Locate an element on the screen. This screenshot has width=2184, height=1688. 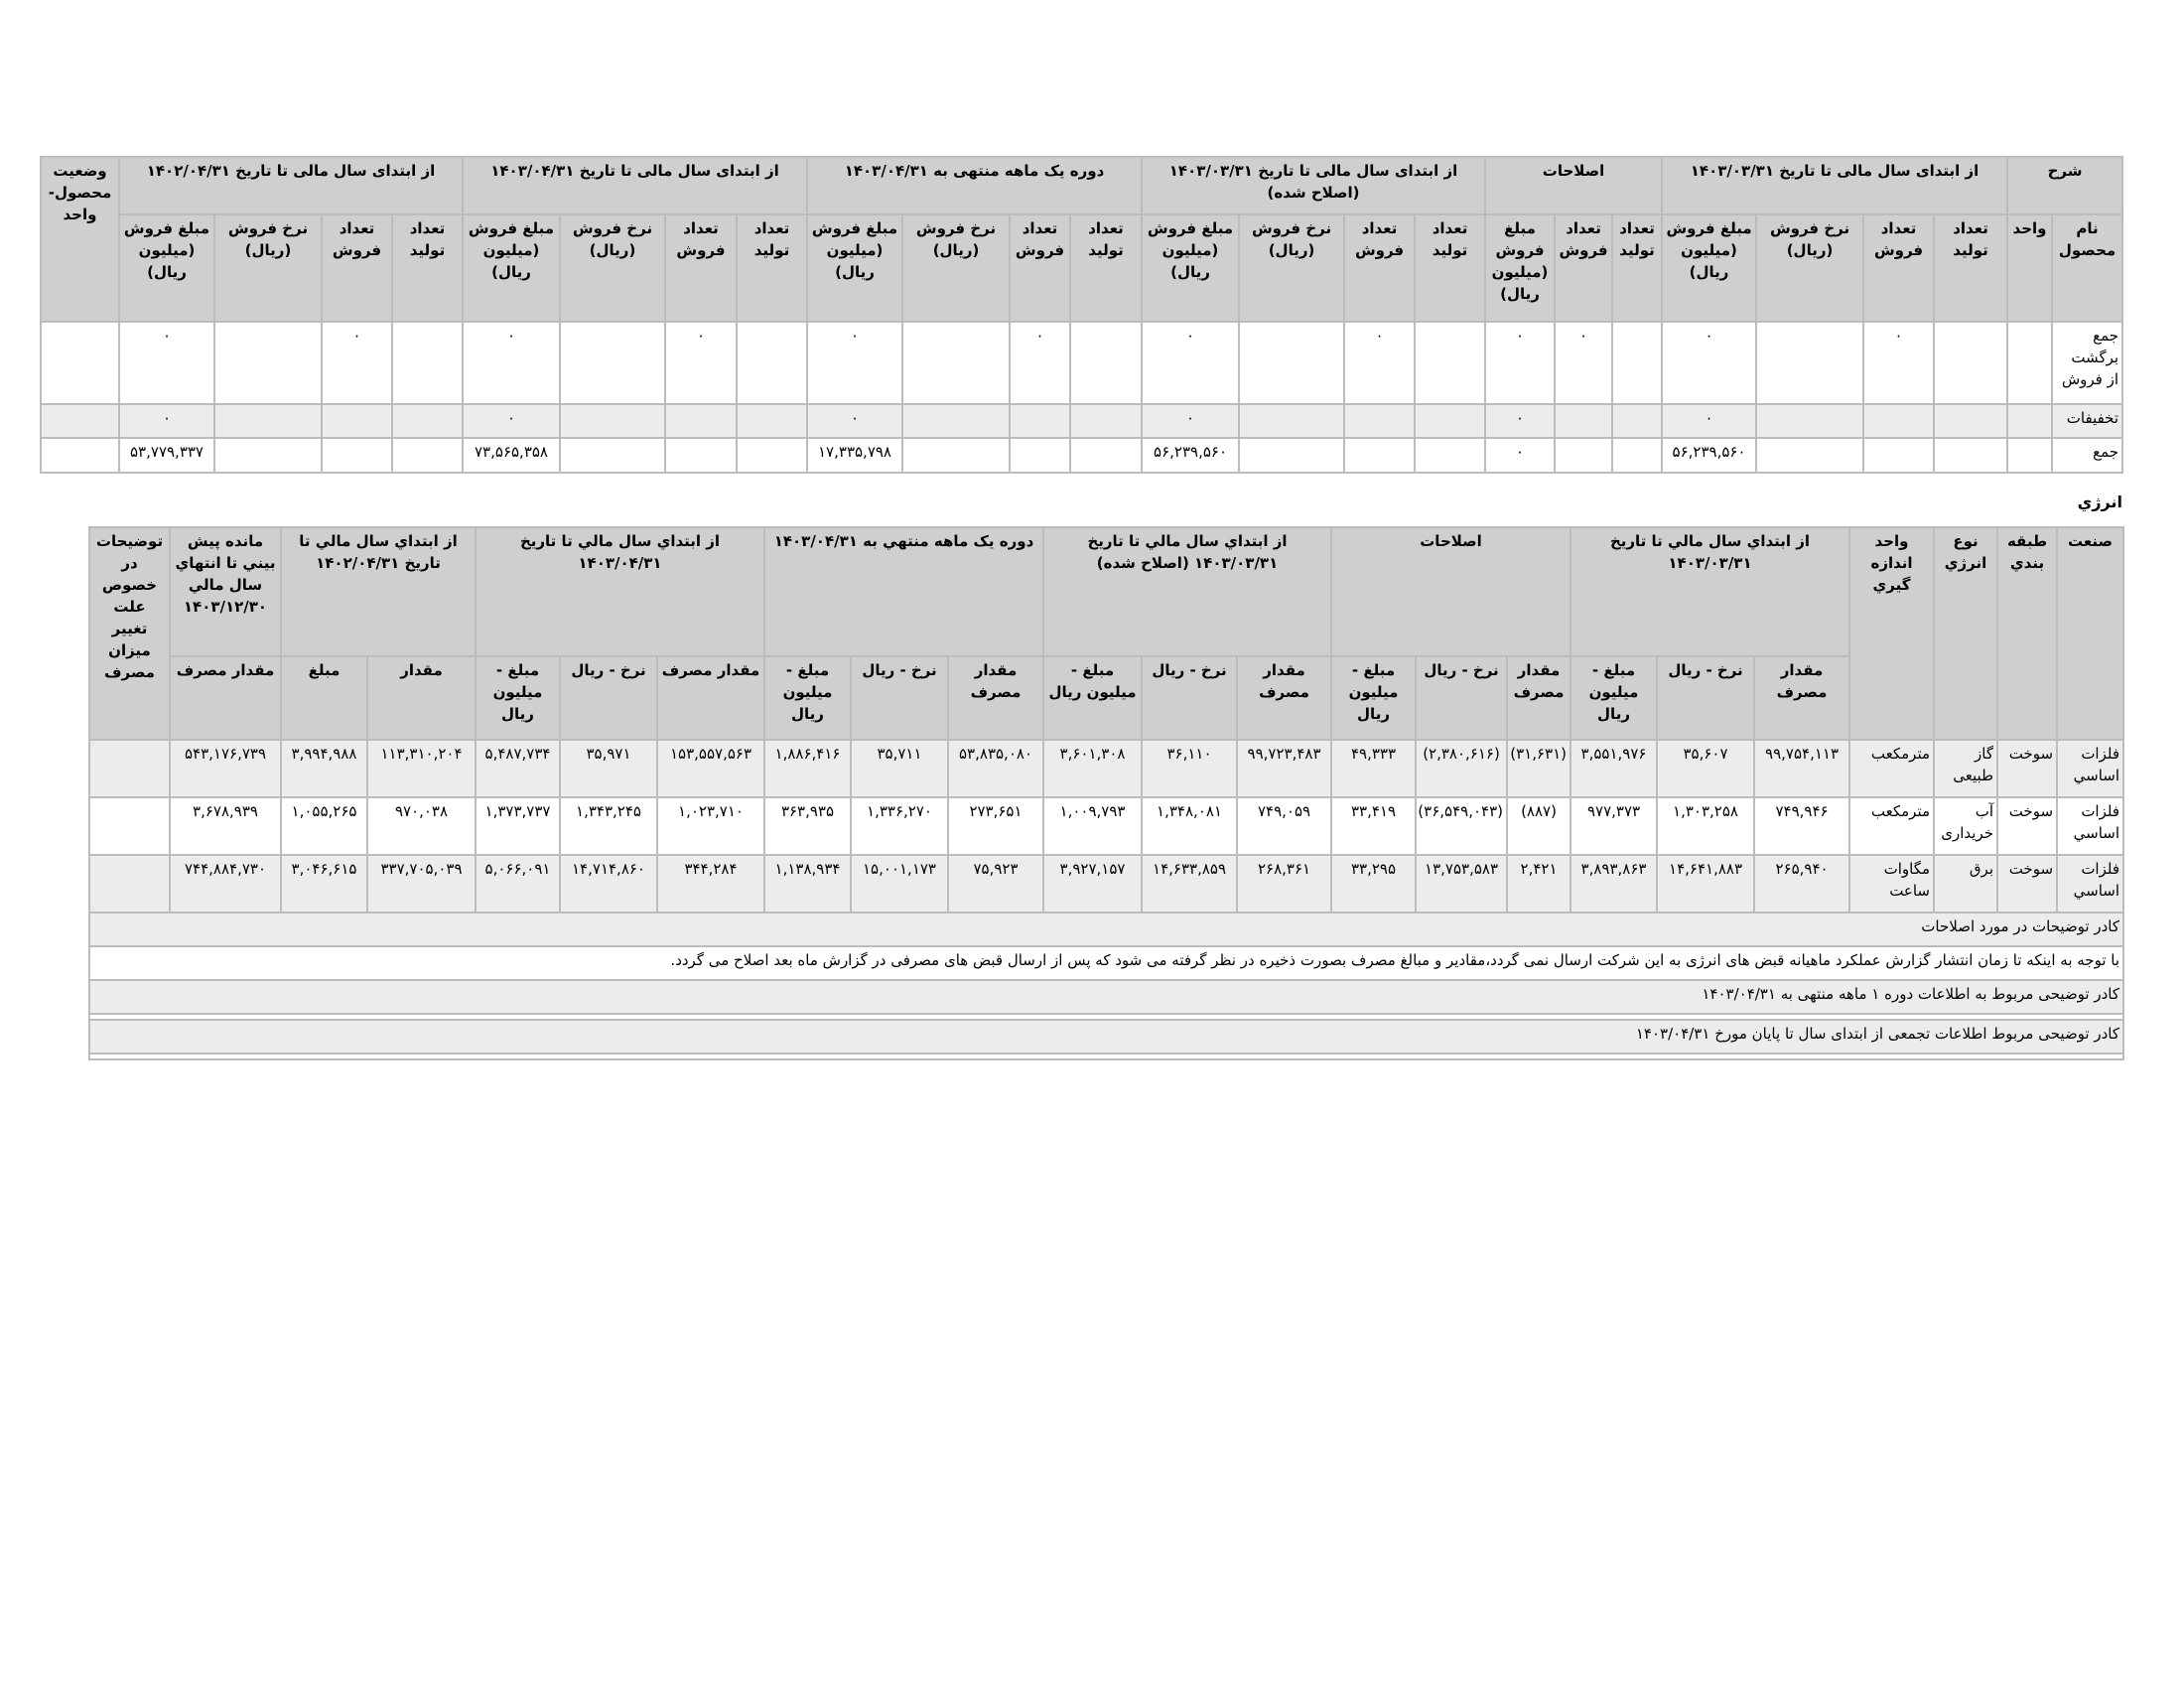
table-cell: ۱,۰۲۳,۷۱۰ is located at coordinates (710, 826).